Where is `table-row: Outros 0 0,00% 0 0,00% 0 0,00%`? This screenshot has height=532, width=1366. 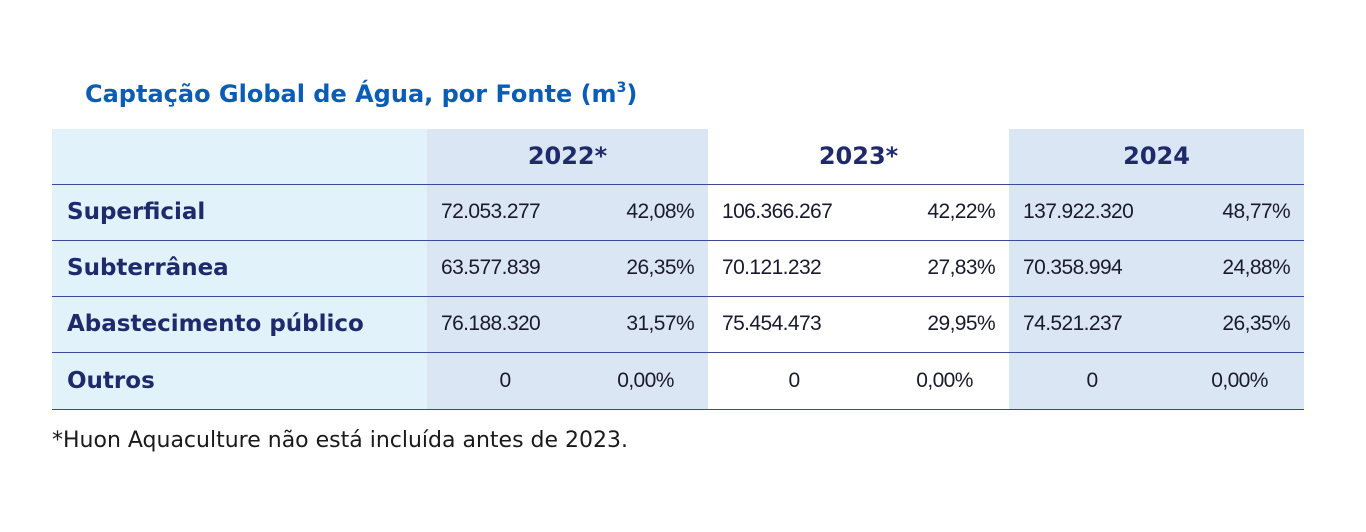 table-row: Outros 0 0,00% 0 0,00% 0 0,00% is located at coordinates (678, 381).